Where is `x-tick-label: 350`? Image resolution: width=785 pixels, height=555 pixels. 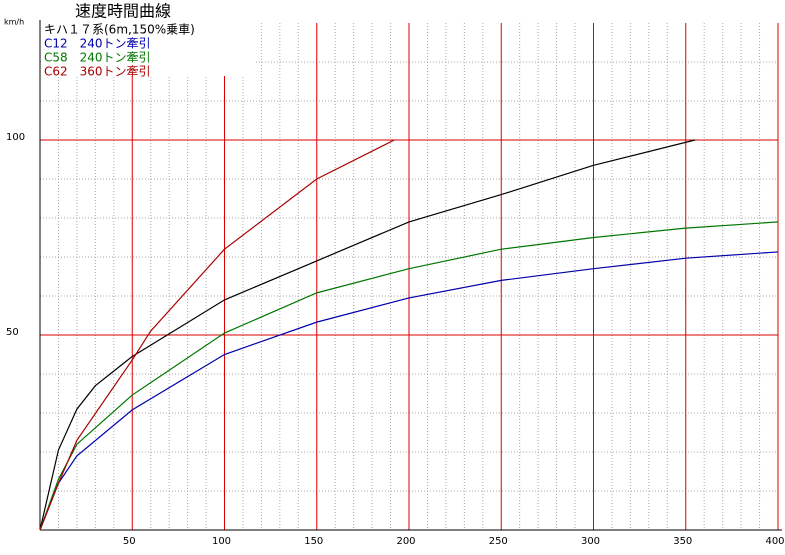 x-tick-label: 350 is located at coordinates (682, 541).